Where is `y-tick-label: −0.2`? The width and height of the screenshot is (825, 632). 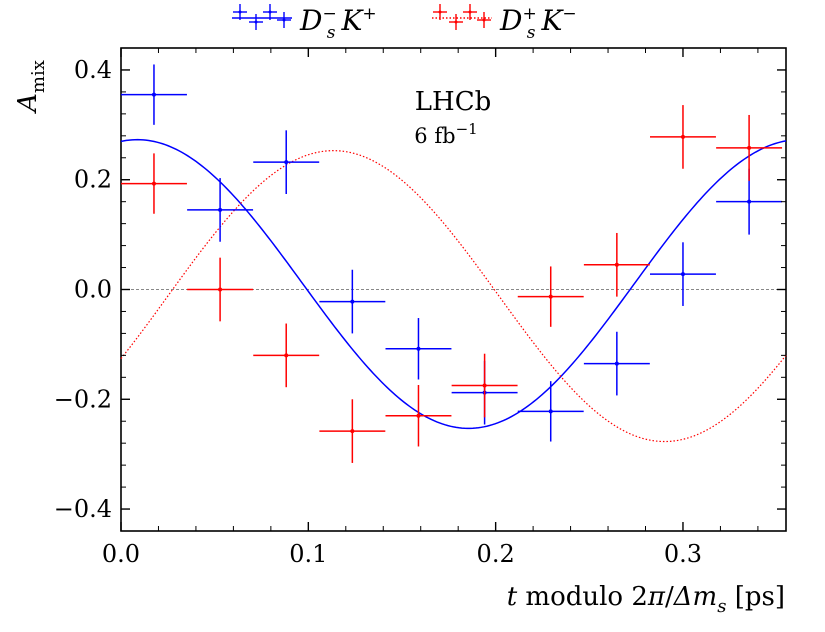
y-tick-label: −0.2 is located at coordinates (83, 399).